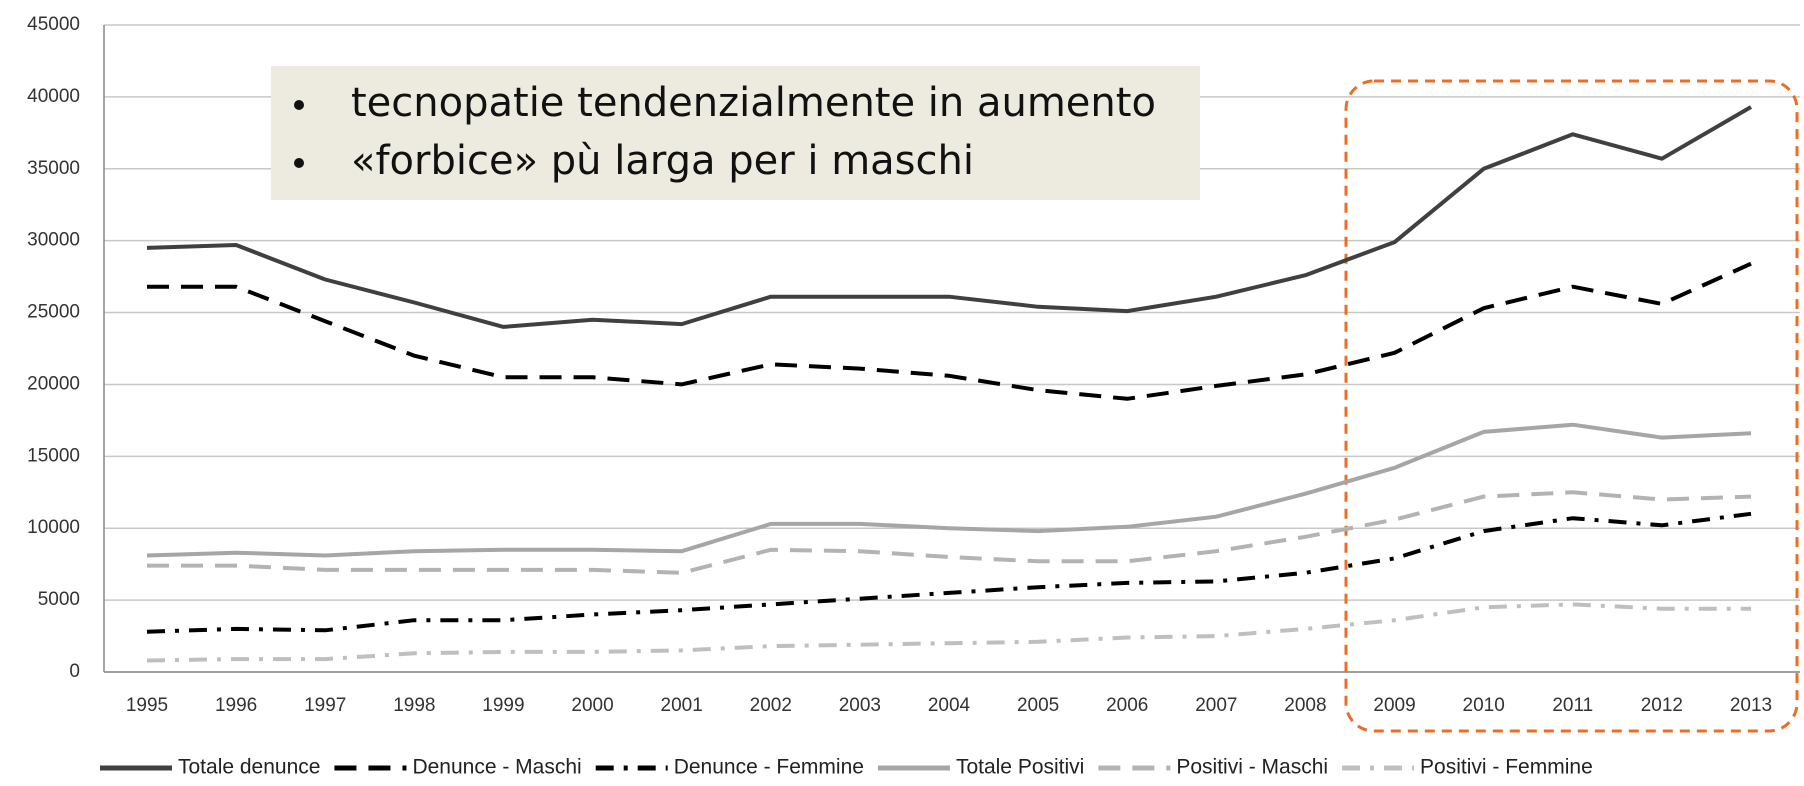 This screenshot has height=786, width=1804. I want to click on x-tick-label: 2010, so click(1484, 705).